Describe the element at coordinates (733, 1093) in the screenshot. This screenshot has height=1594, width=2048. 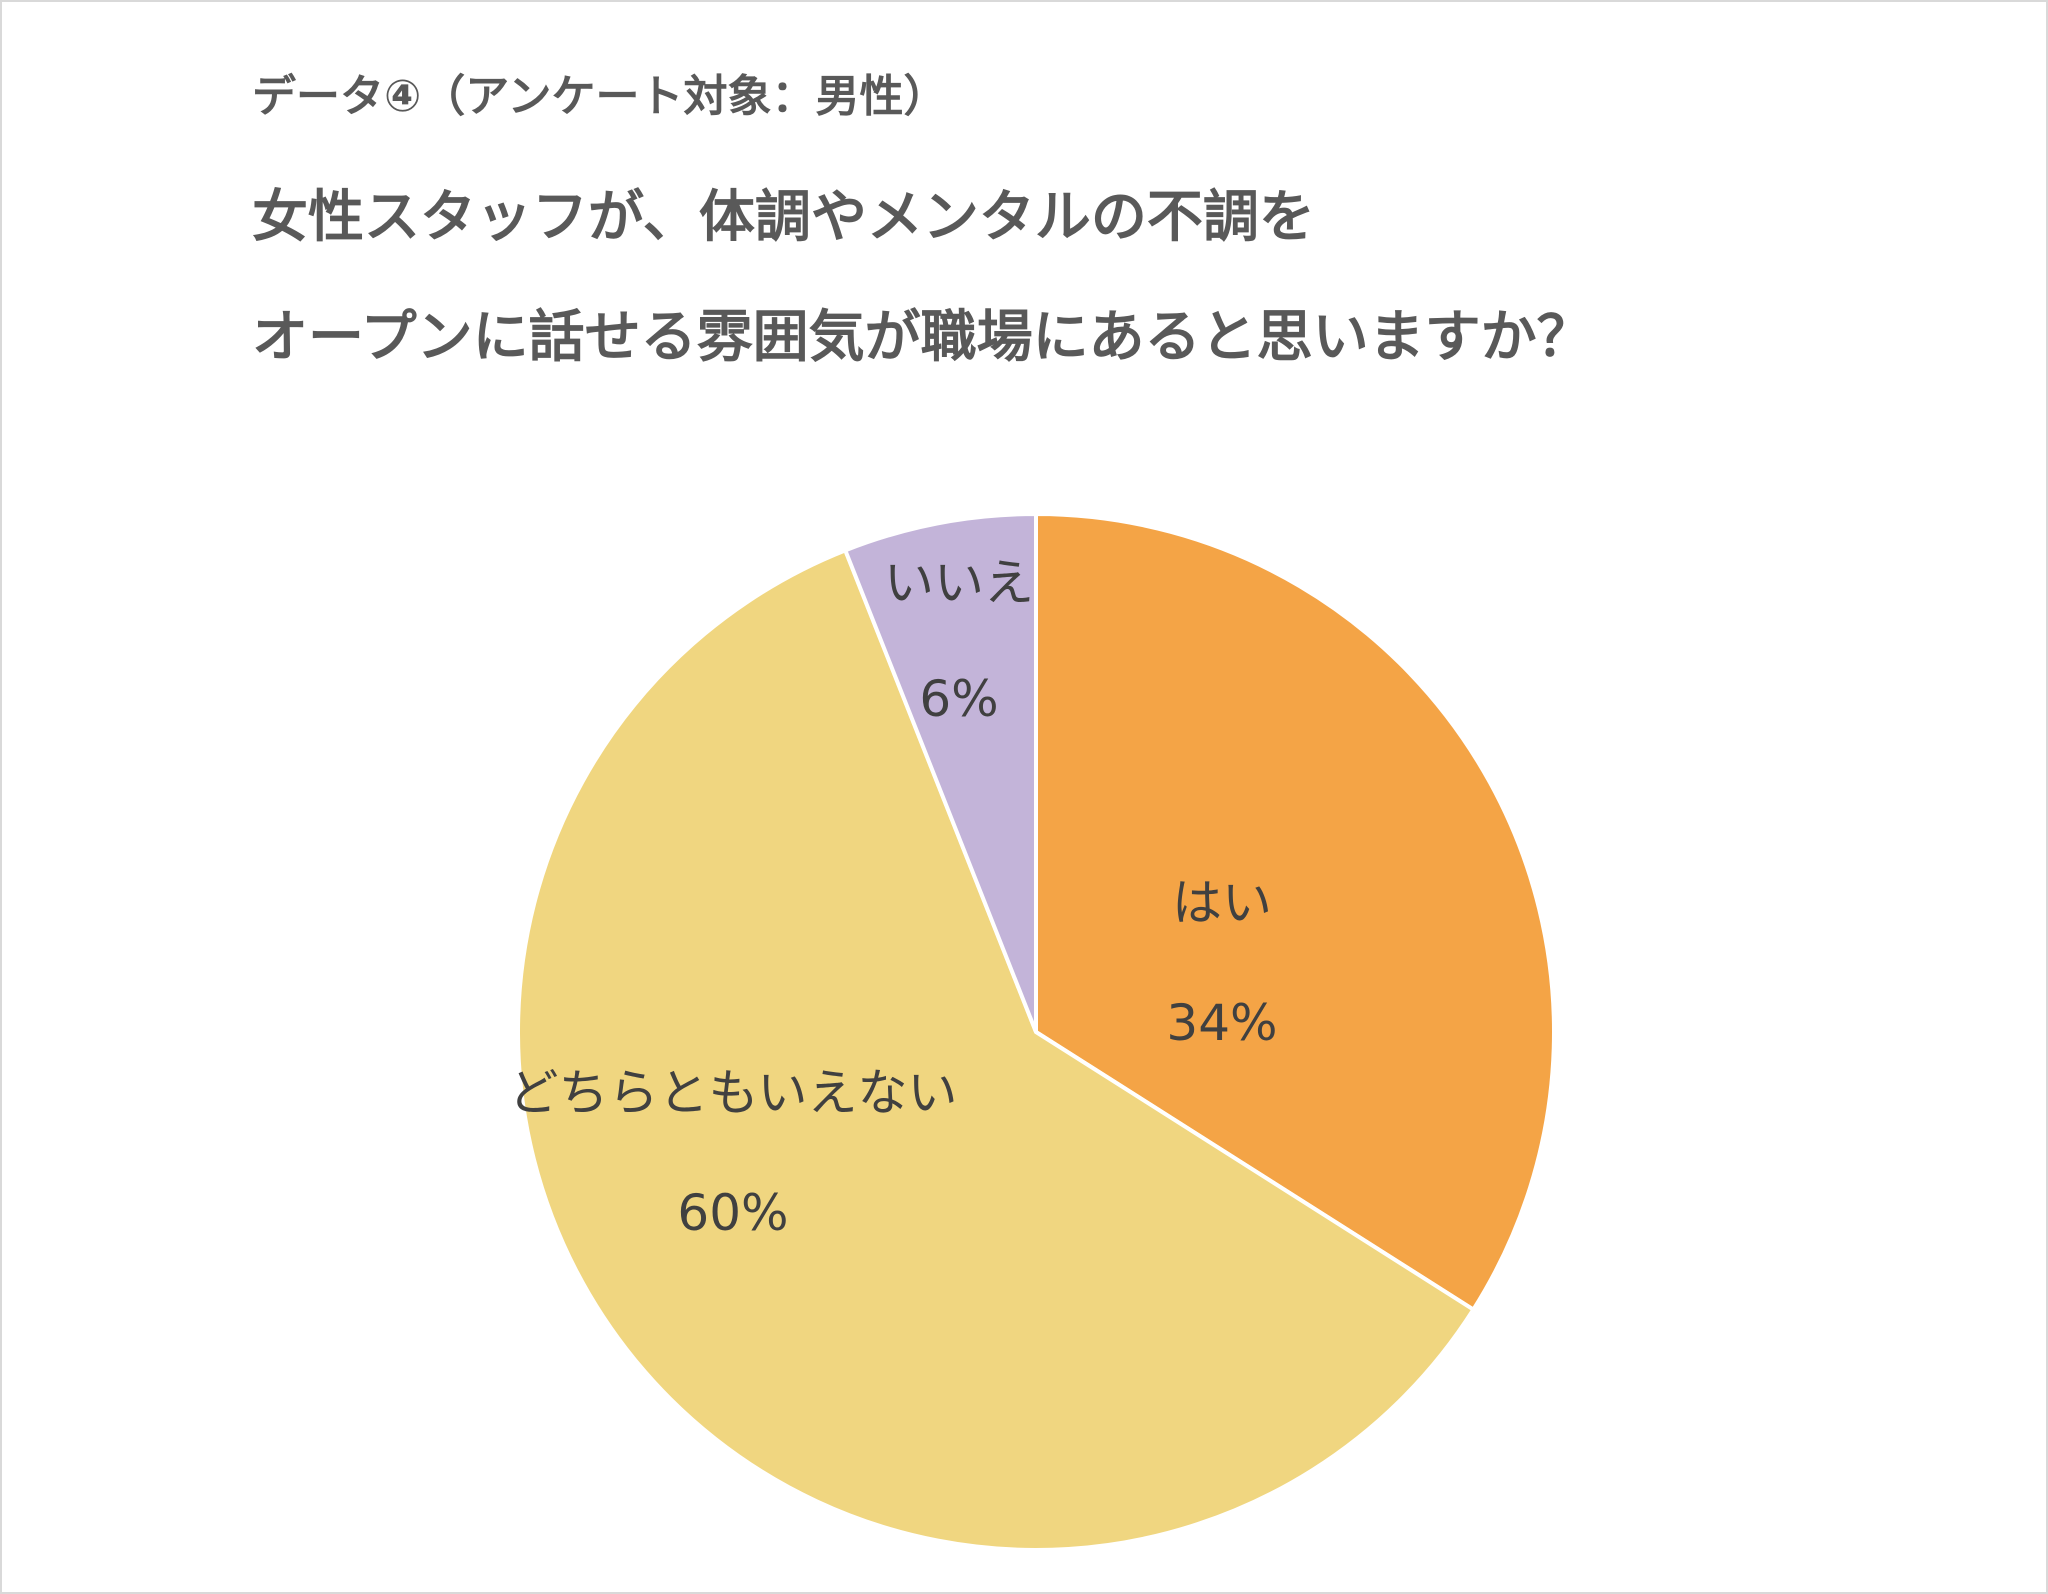
I see `slice-label-2: どちらともいえない` at that location.